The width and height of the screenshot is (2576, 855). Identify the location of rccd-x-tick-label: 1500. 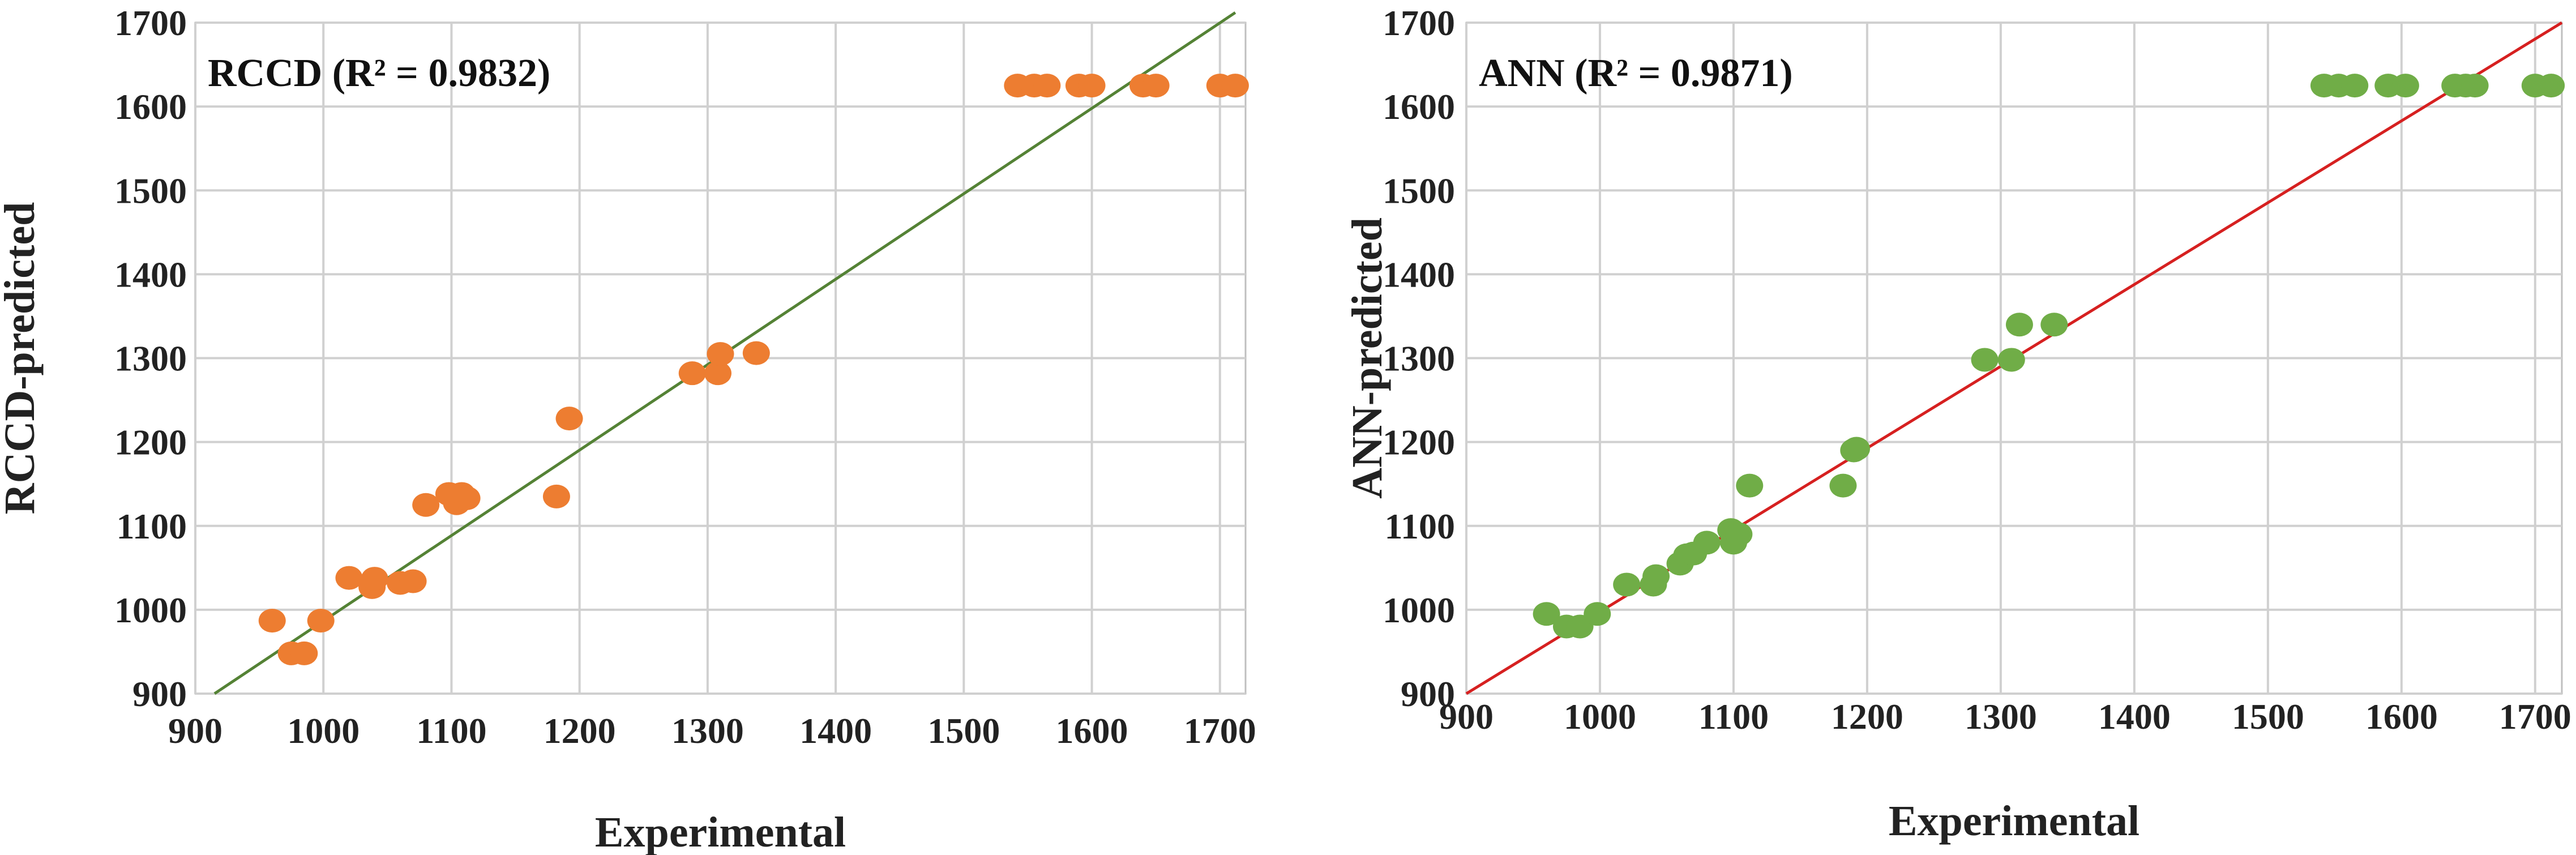
(963, 731).